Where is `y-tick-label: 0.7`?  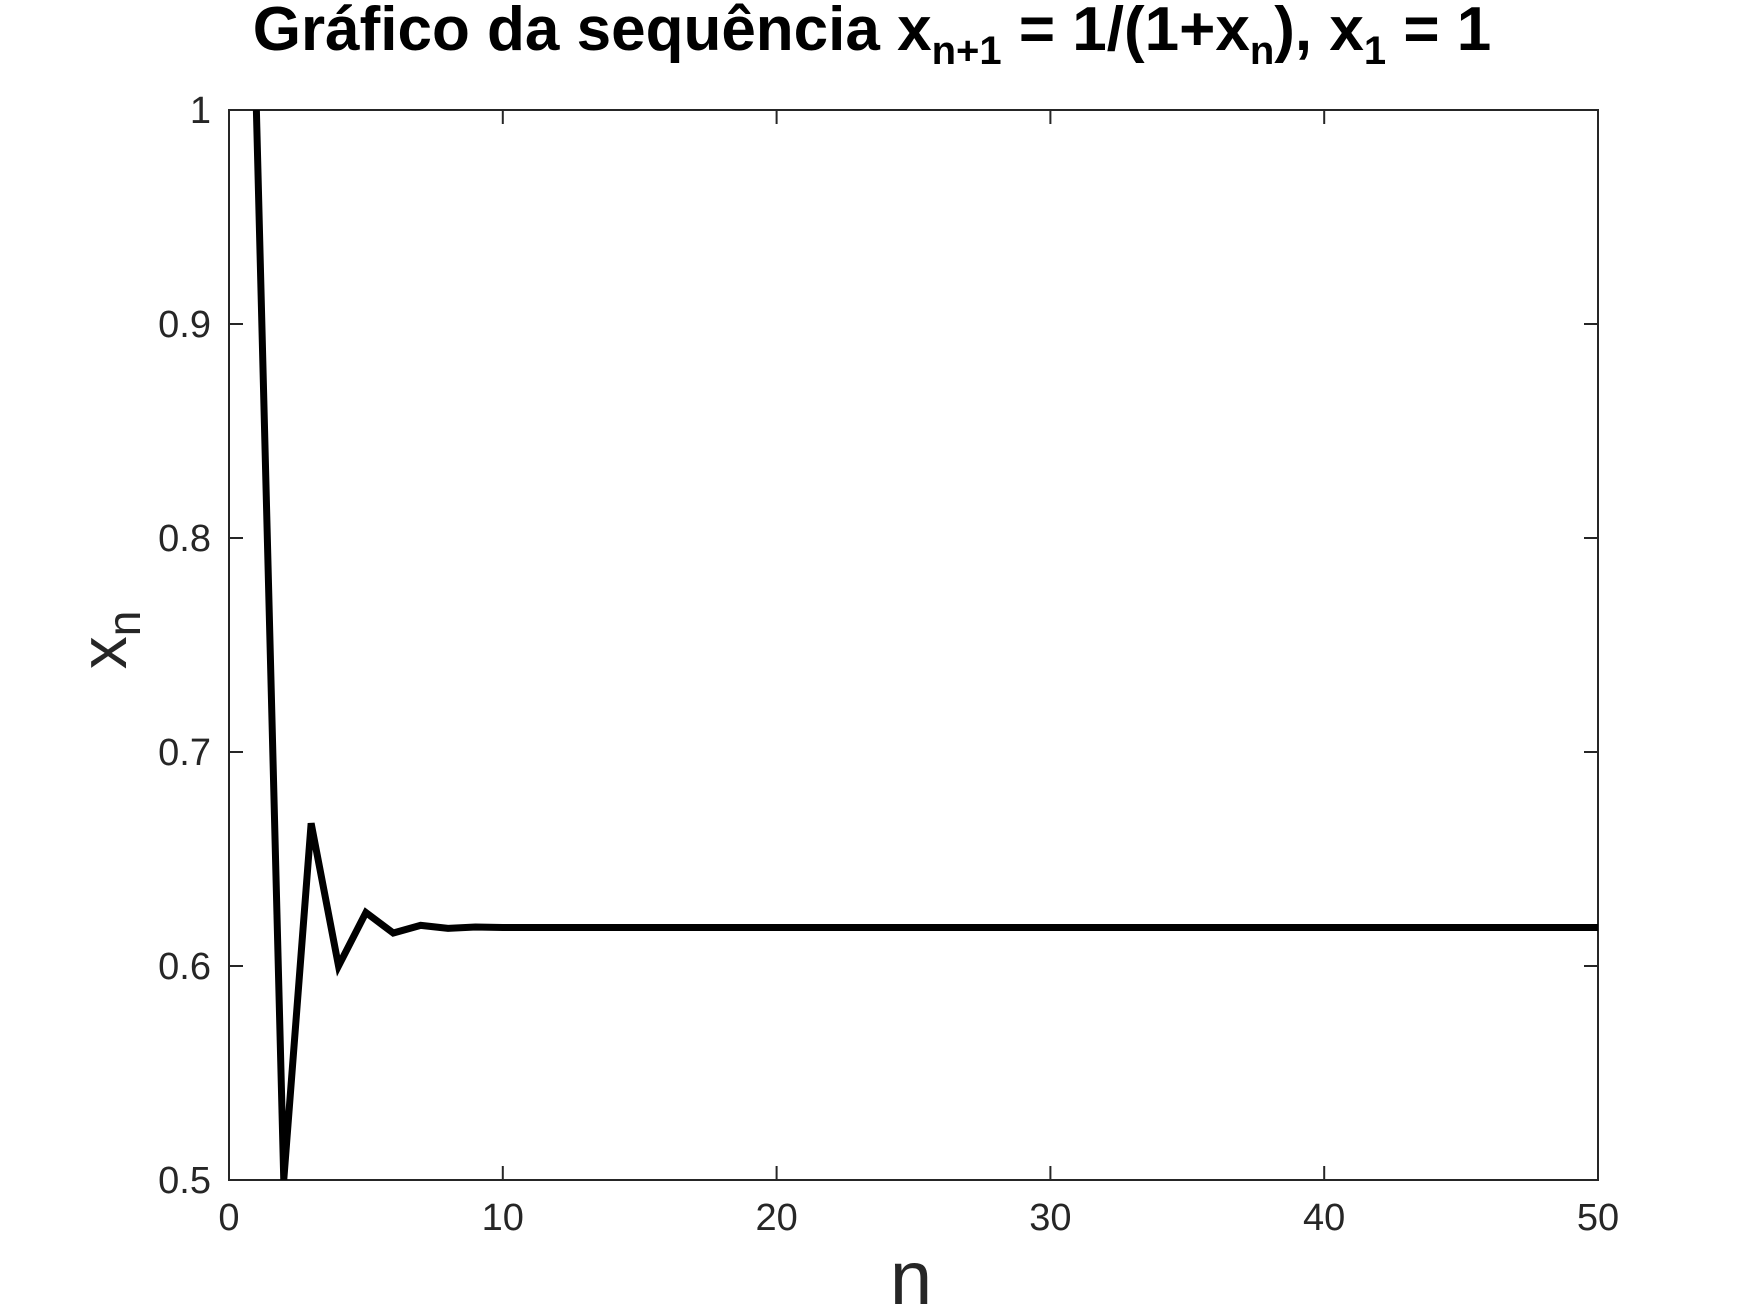 y-tick-label: 0.7 is located at coordinates (184, 753).